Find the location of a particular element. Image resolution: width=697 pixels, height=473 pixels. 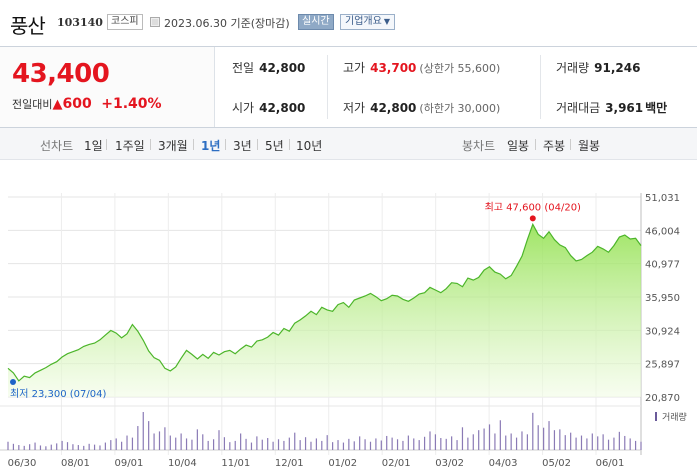

x-tick-label: 11/01 is located at coordinates (235, 463).